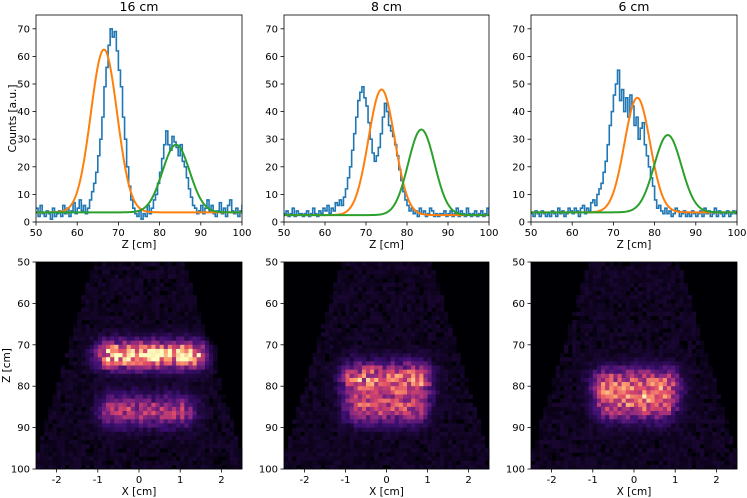 The height and width of the screenshot is (498, 747). I want to click on y-tick-label: 50, so click(23, 263).